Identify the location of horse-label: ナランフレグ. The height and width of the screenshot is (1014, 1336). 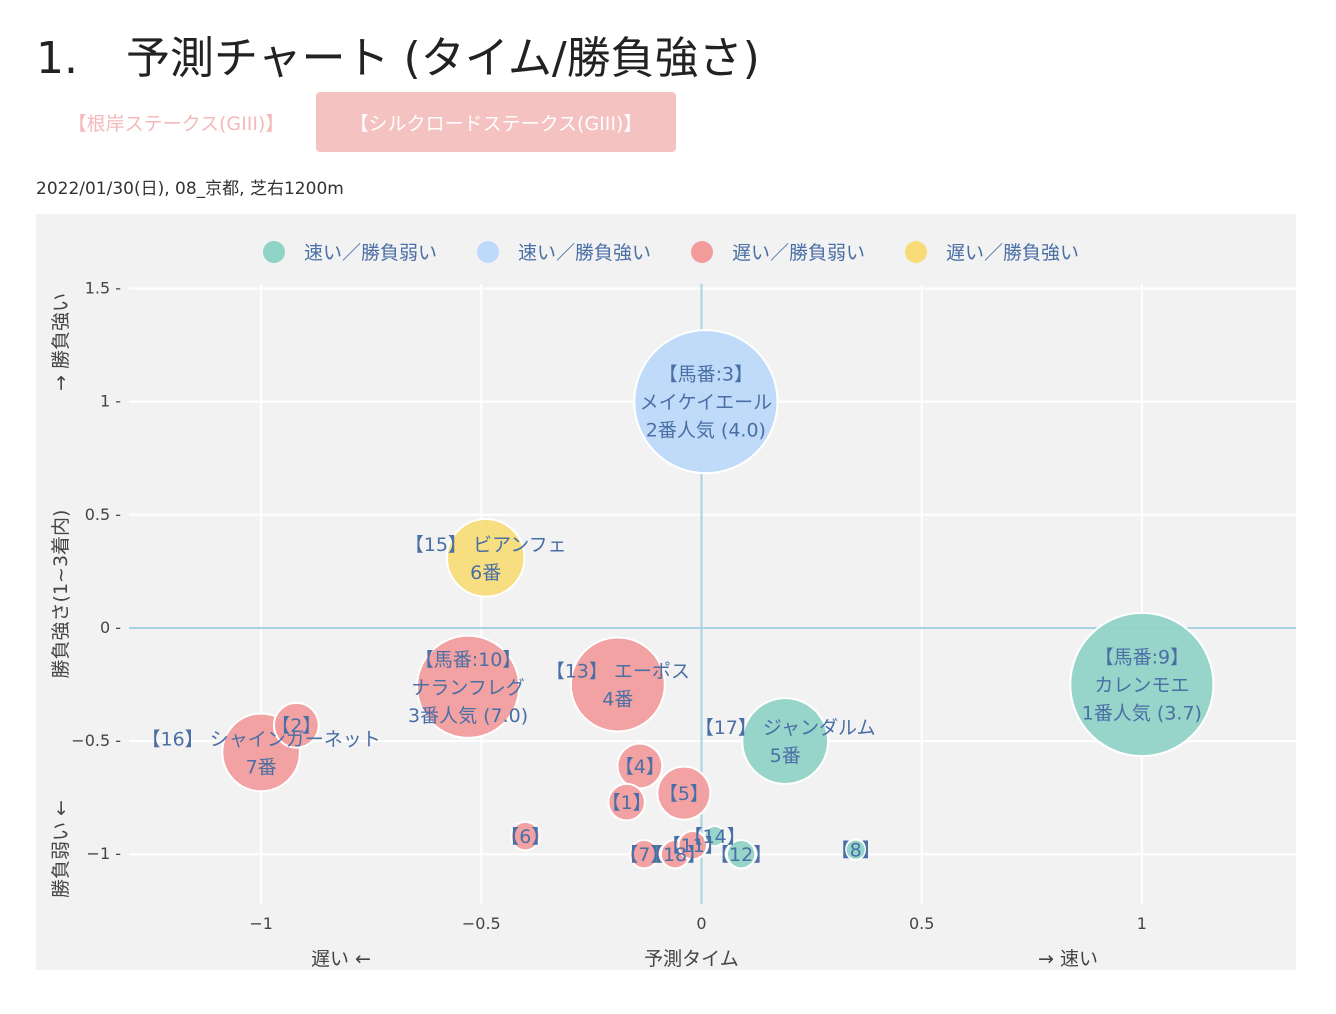
(467, 688).